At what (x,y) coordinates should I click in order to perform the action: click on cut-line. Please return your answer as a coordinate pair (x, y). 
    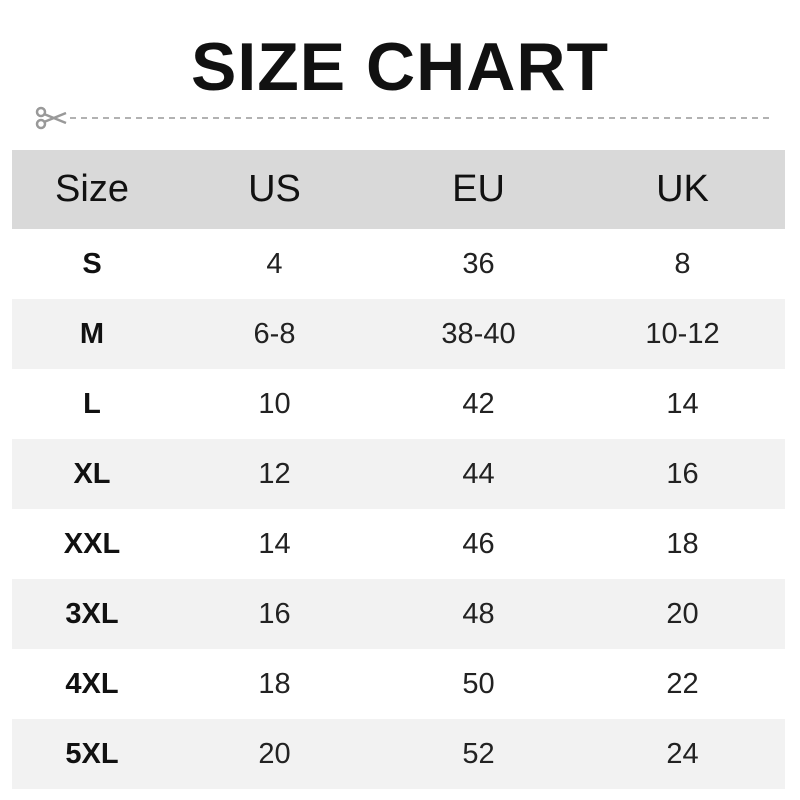
    Looking at the image, I should click on (401, 118).